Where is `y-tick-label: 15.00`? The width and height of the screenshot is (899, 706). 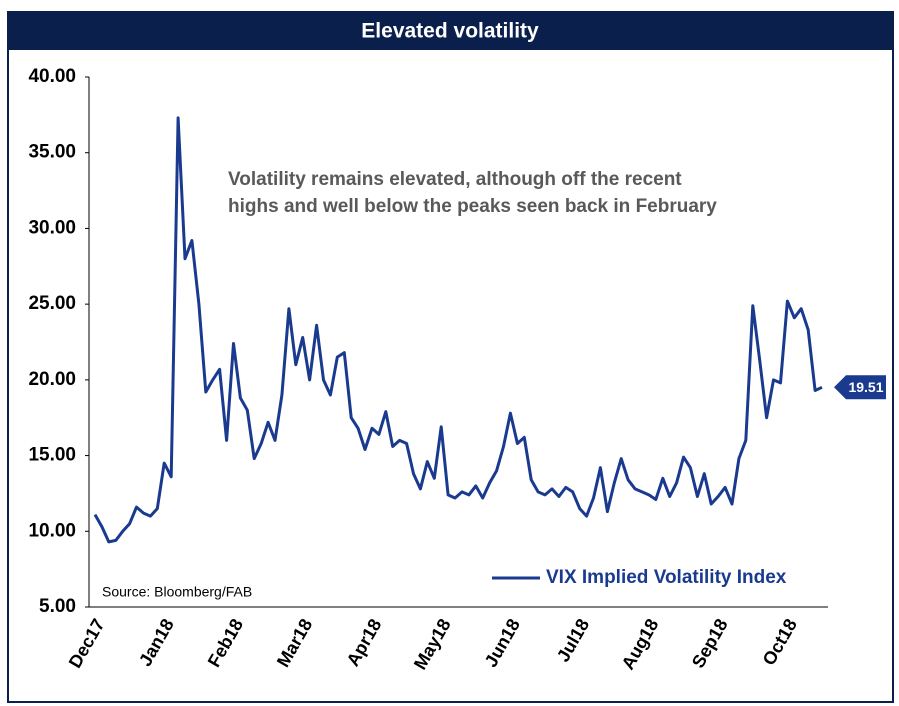 y-tick-label: 15.00 is located at coordinates (52, 455).